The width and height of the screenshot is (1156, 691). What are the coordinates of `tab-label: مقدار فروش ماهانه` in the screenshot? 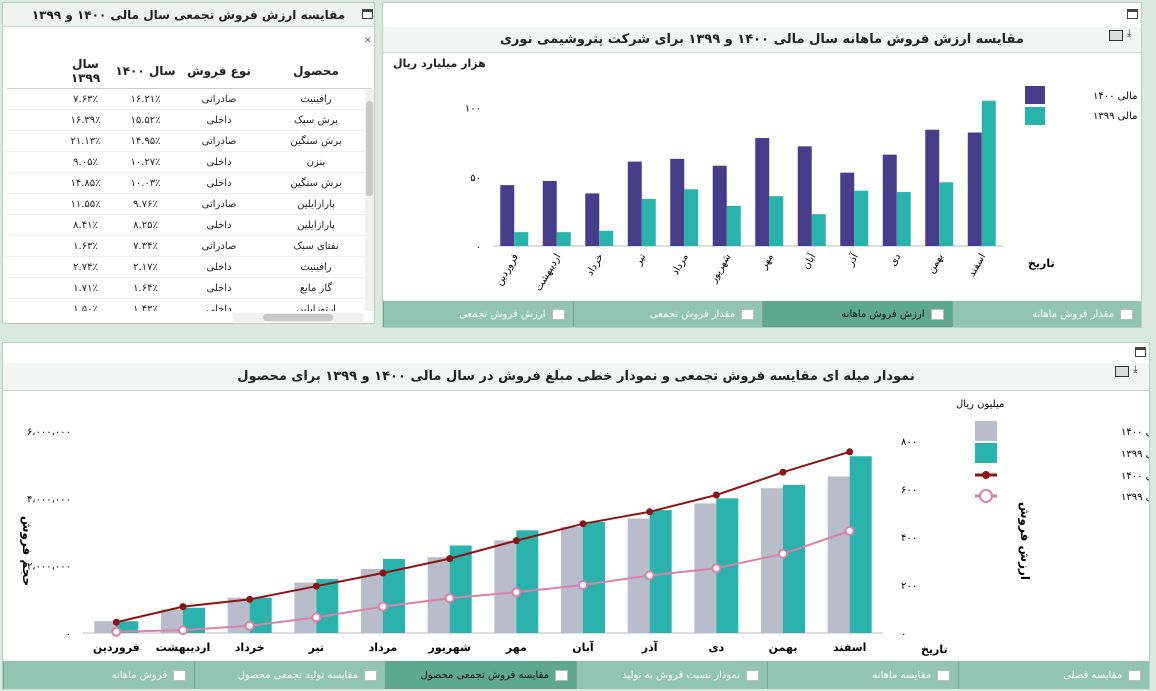 It's located at (1073, 314).